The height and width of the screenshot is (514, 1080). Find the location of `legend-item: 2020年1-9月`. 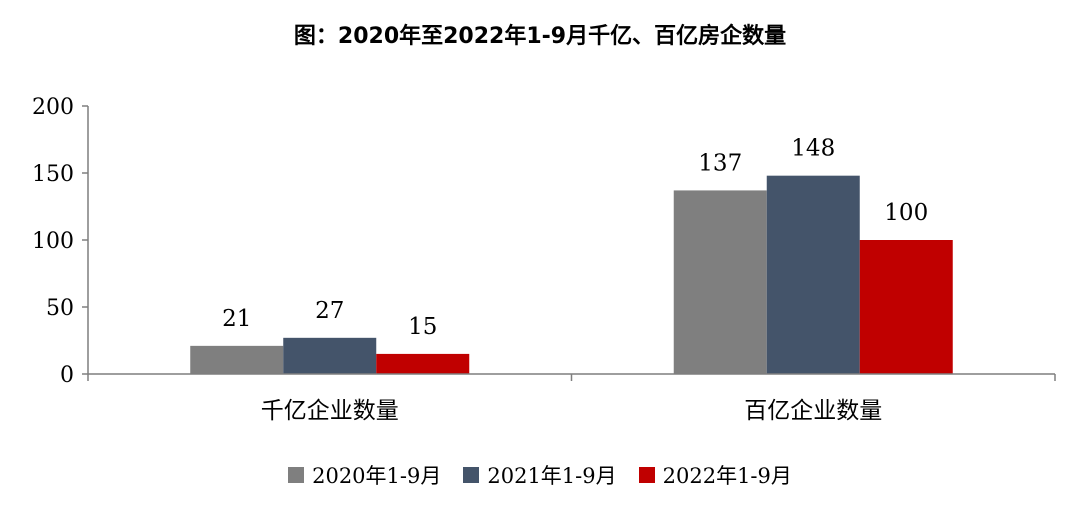

legend-item: 2020年1-9月 is located at coordinates (364, 475).